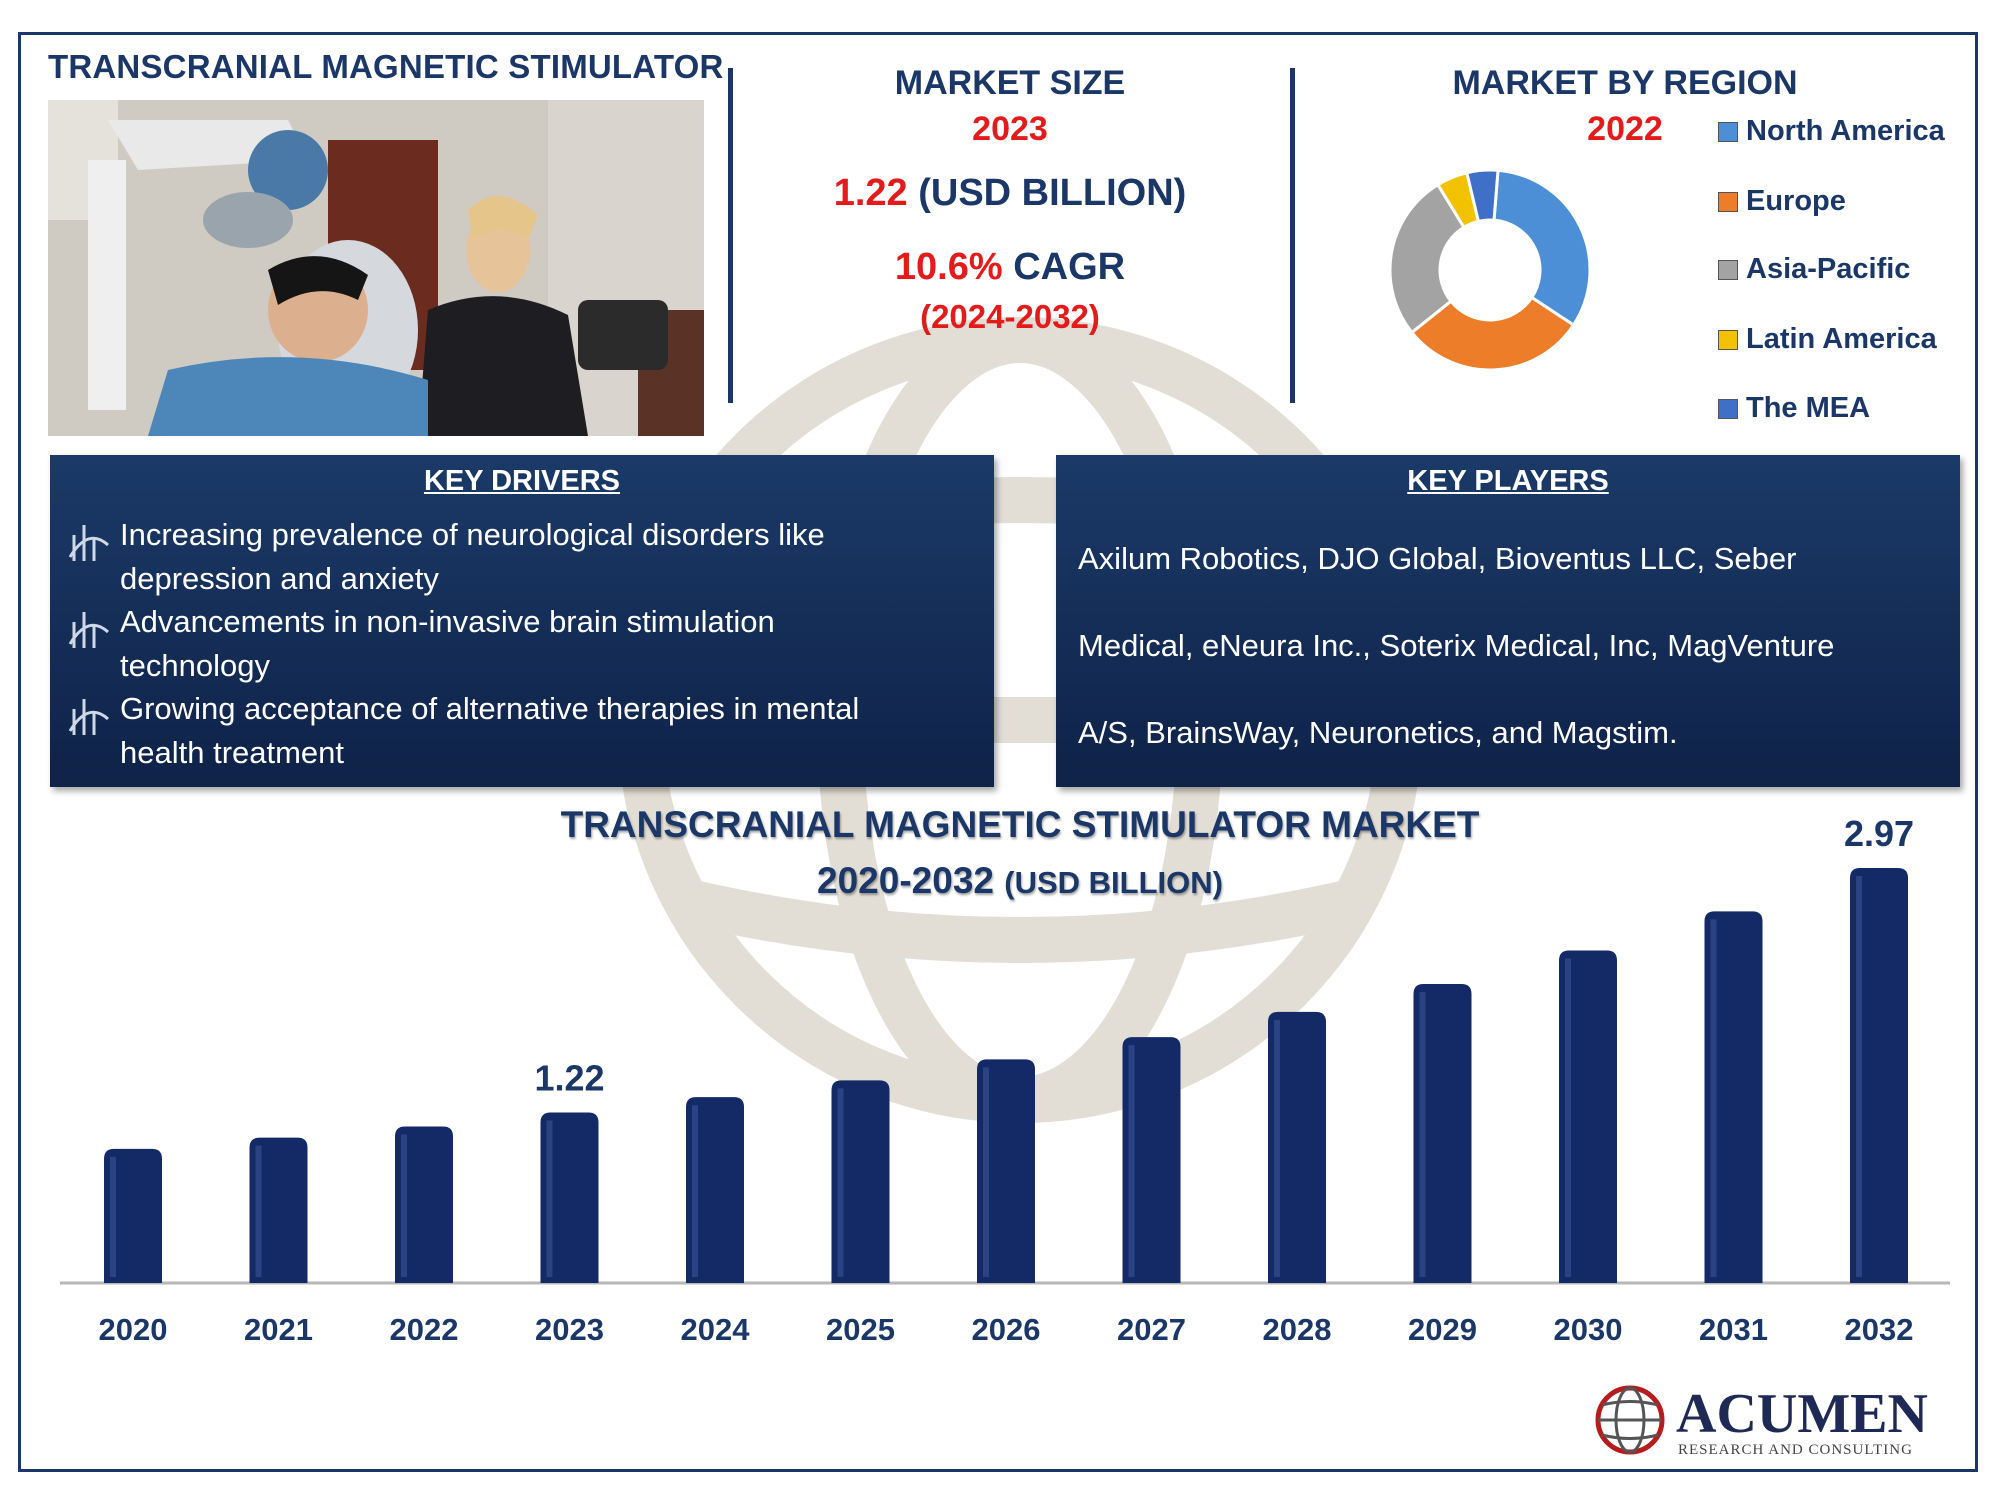 The height and width of the screenshot is (1500, 2000). What do you see at coordinates (1508, 481) in the screenshot?
I see `key-players-title: KEY PLAYERS` at bounding box center [1508, 481].